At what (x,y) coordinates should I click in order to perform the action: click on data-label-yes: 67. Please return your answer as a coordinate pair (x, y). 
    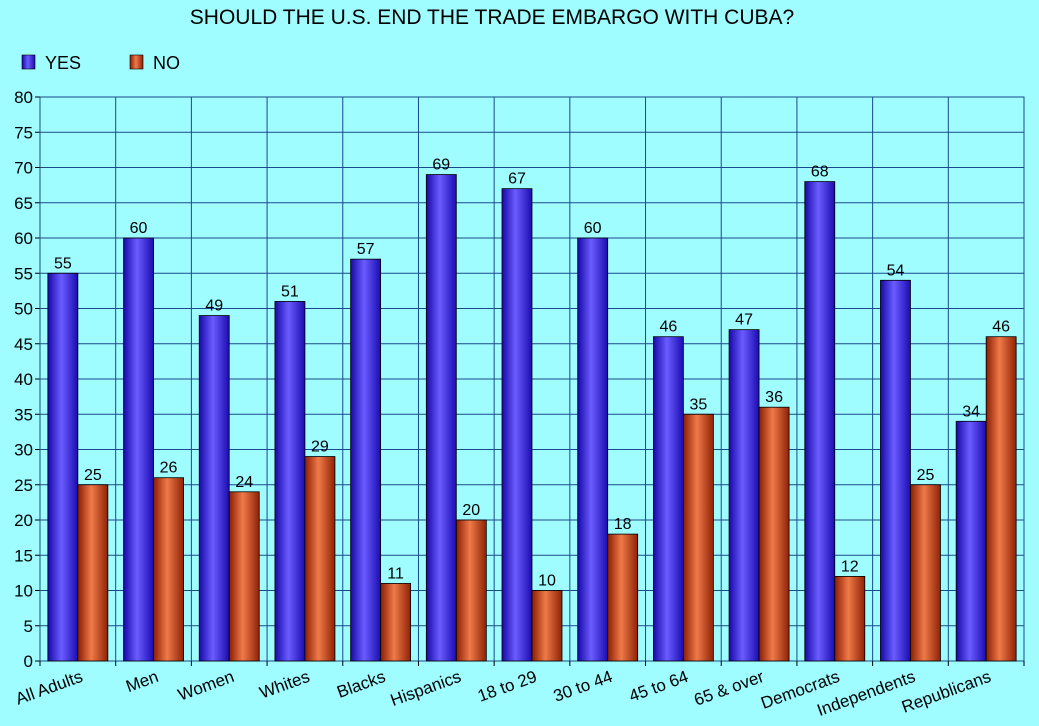
    Looking at the image, I should click on (517, 179).